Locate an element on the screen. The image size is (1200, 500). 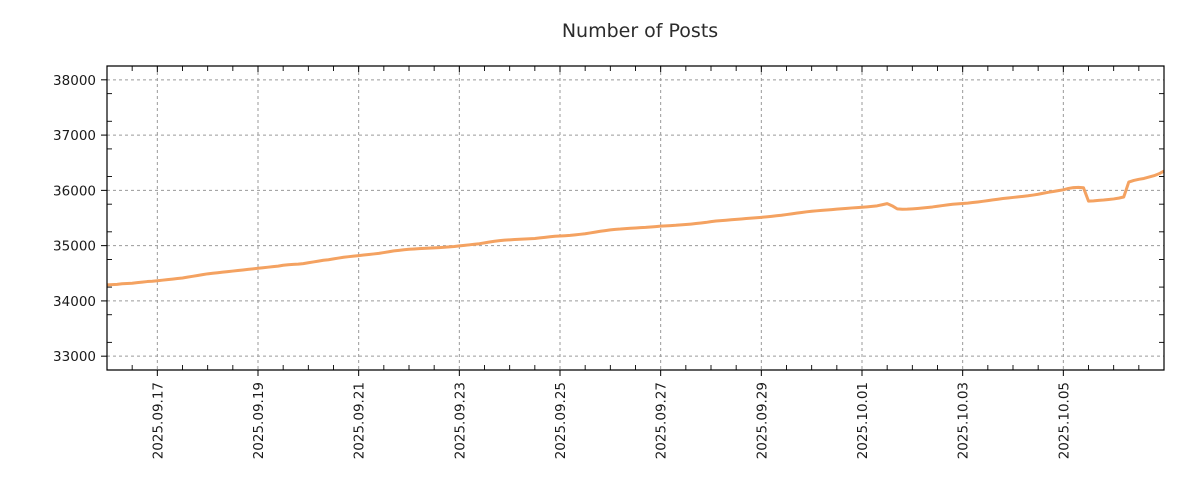
x-tick-label: 2025.10.03 is located at coordinates (964, 420).